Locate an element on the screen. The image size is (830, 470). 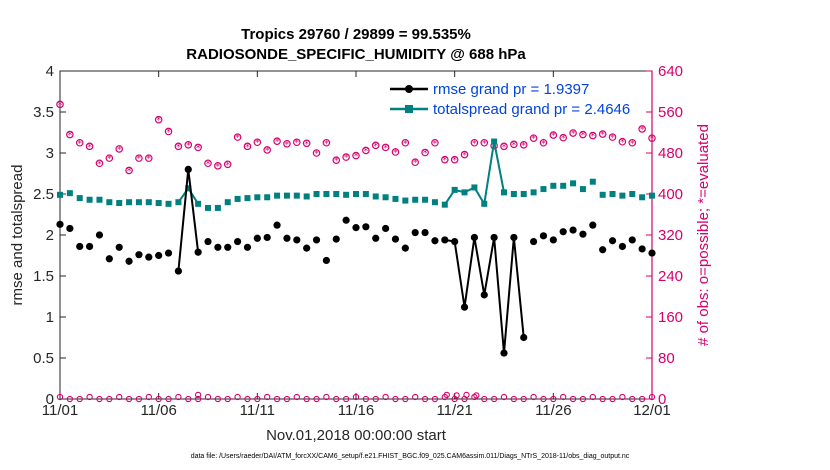
y-axis-left: 0 0.5 1 1.5 2 2.5 3 3.5 4 is located at coordinates (49, 235).